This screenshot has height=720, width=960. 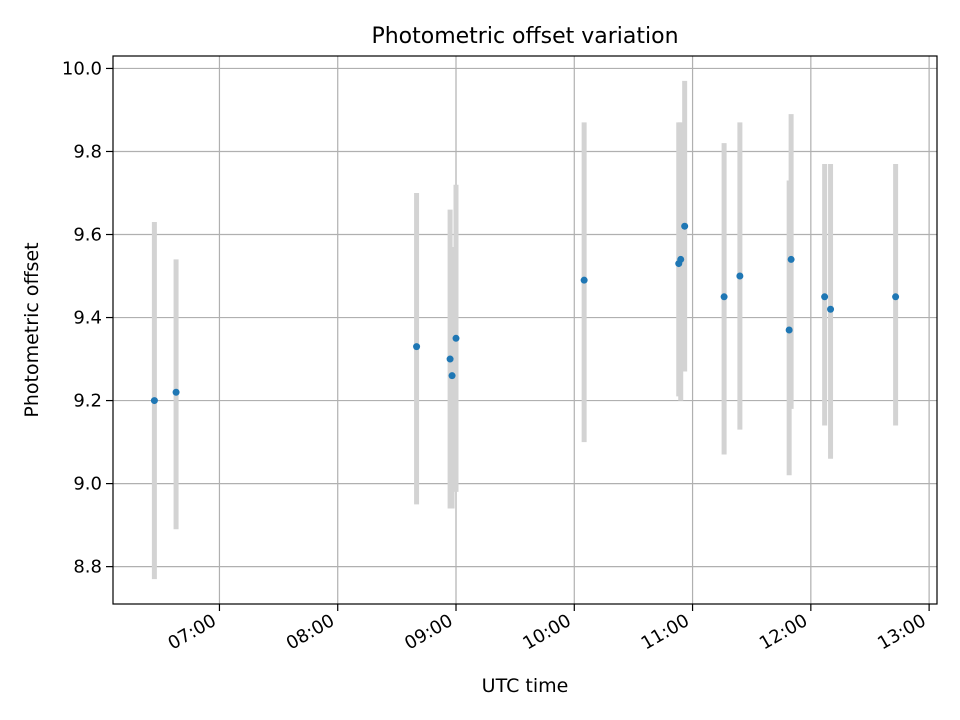 I want to click on y-tick-label: 9.2, so click(x=87, y=401).